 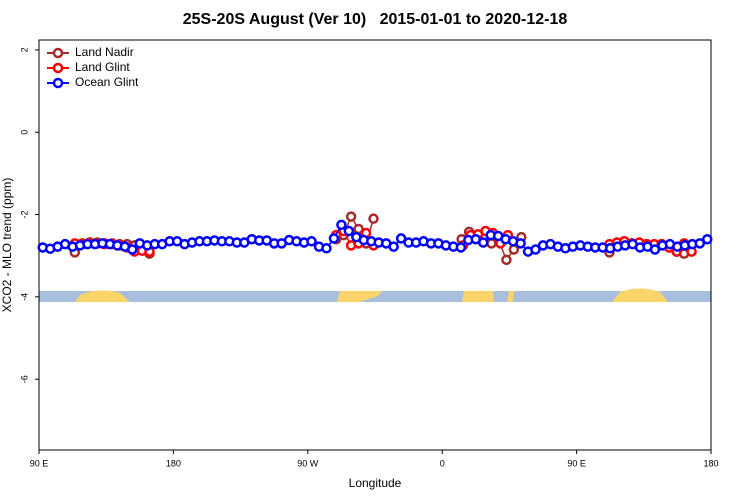 I want to click on x-tick-label: 0, so click(x=442, y=463).